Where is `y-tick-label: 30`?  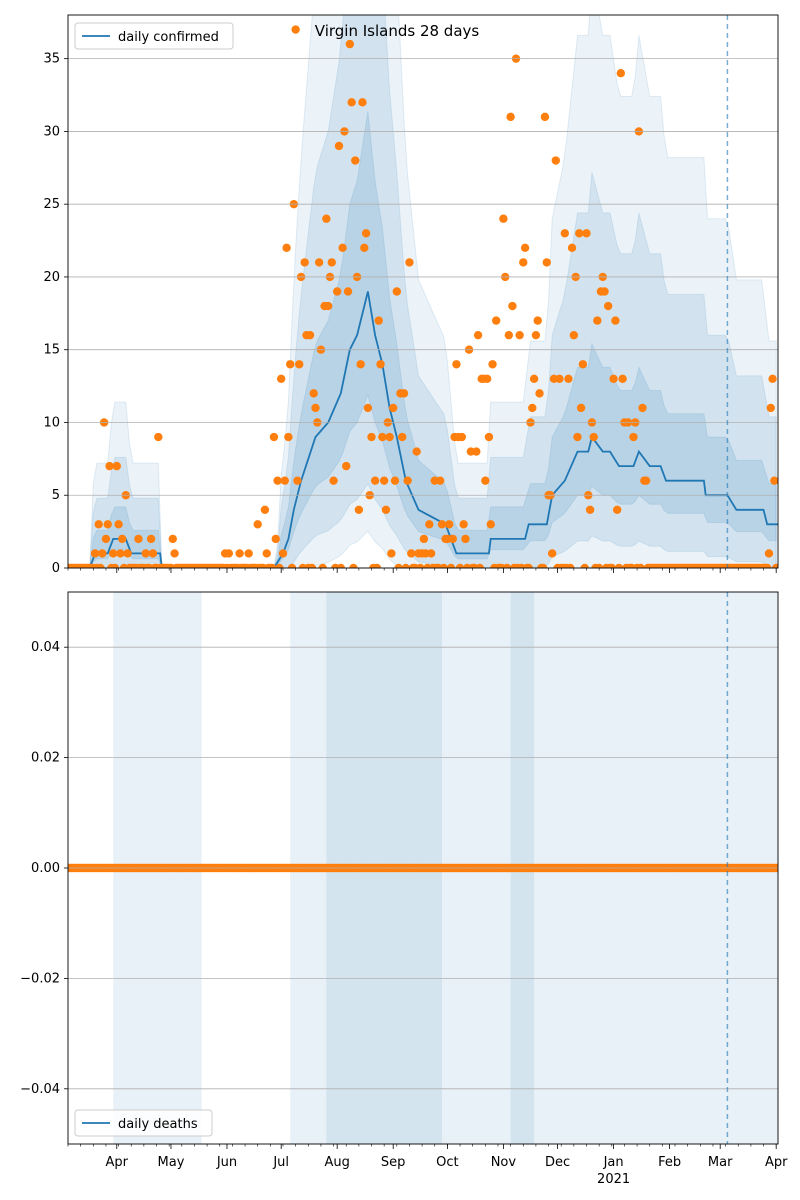
y-tick-label: 30 is located at coordinates (51, 131).